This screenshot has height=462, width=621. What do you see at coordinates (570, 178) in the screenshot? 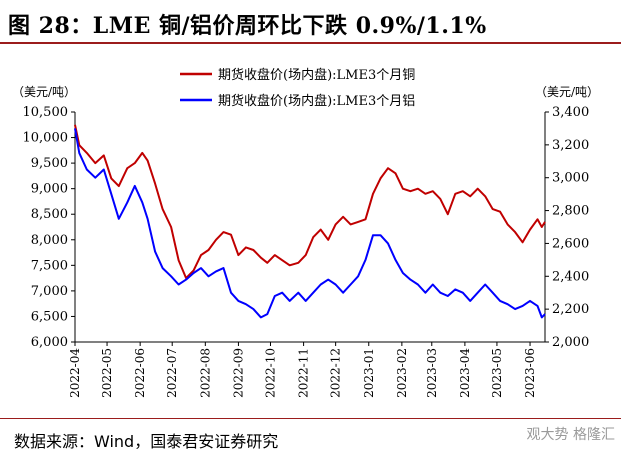
I see `y-right-tick-label: 3,000` at bounding box center [570, 178].